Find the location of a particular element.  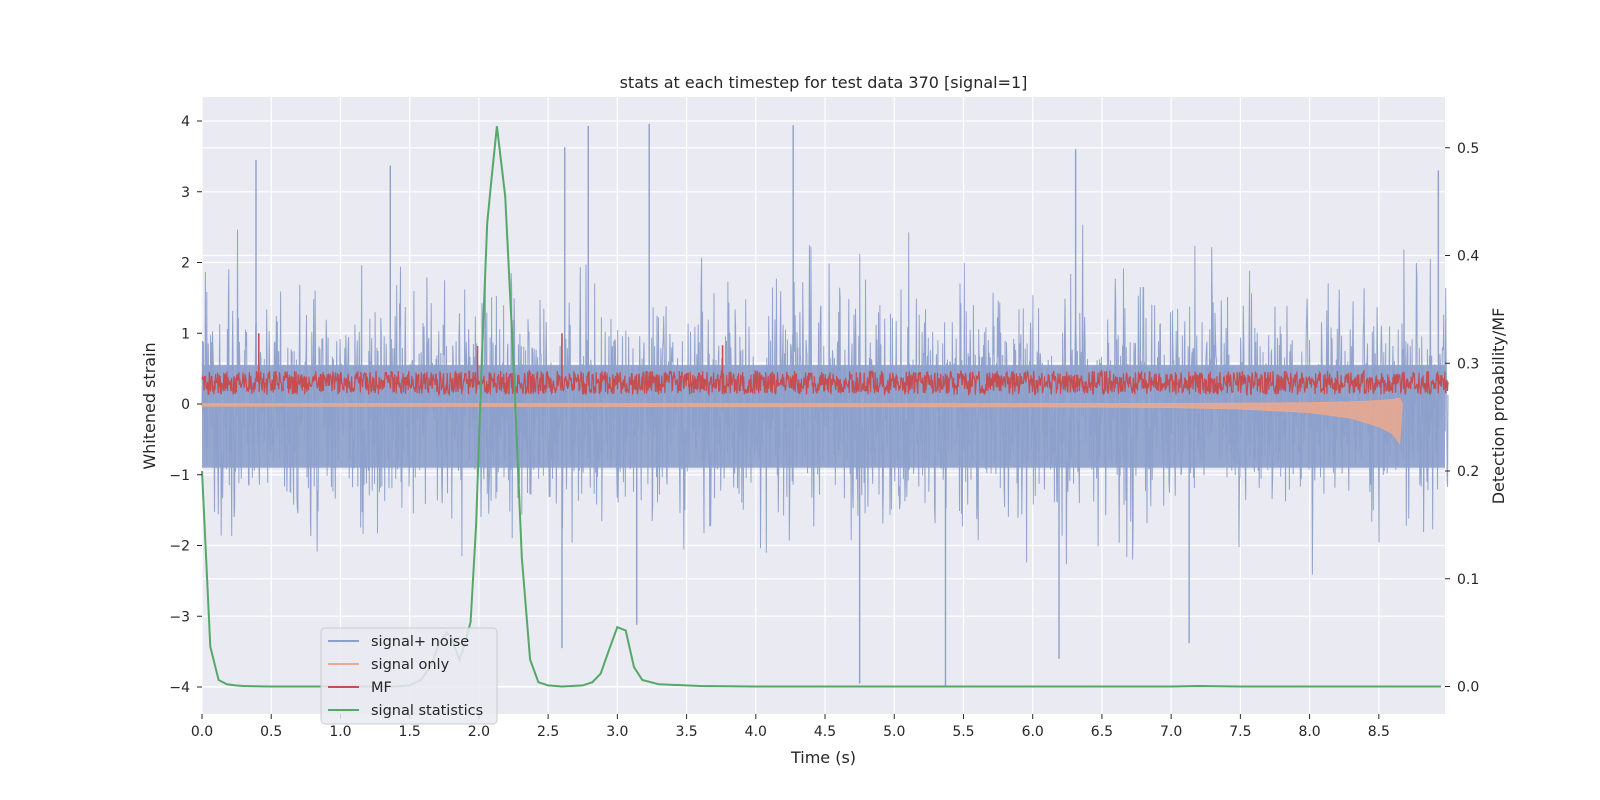

series-mf is located at coordinates (825, 383).